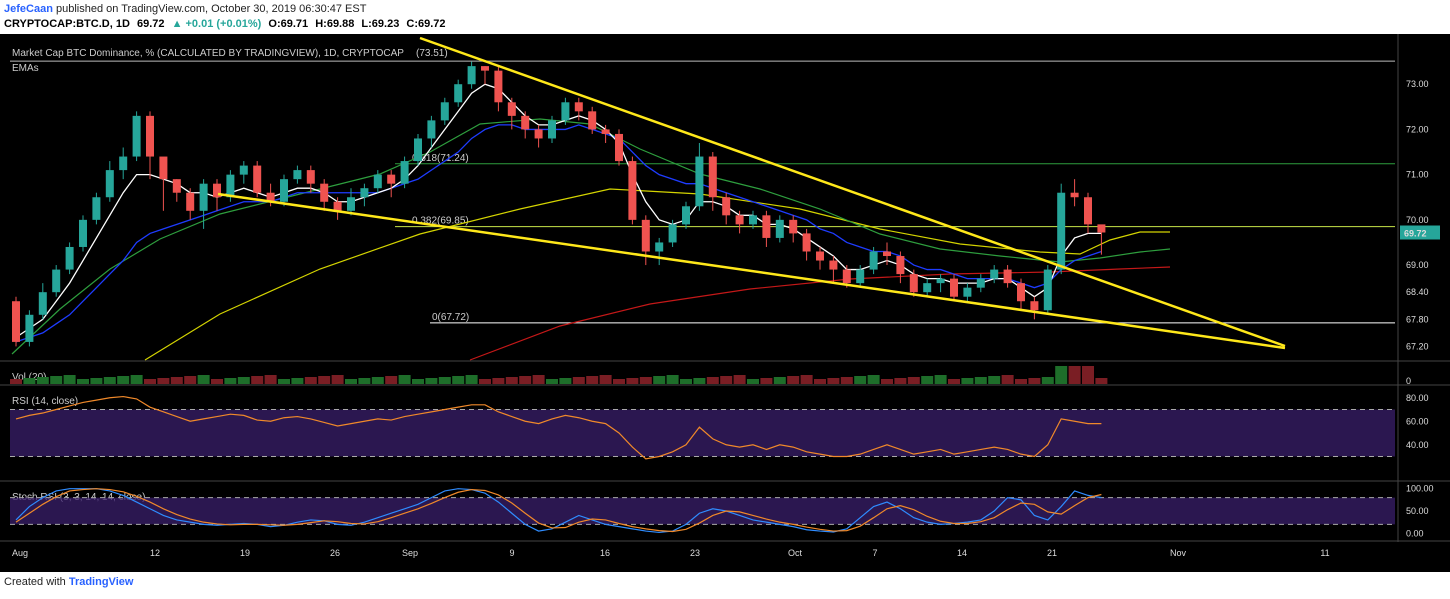 This screenshot has height=599, width=1450. What do you see at coordinates (1420, 232) in the screenshot?
I see `last-price-tag` at bounding box center [1420, 232].